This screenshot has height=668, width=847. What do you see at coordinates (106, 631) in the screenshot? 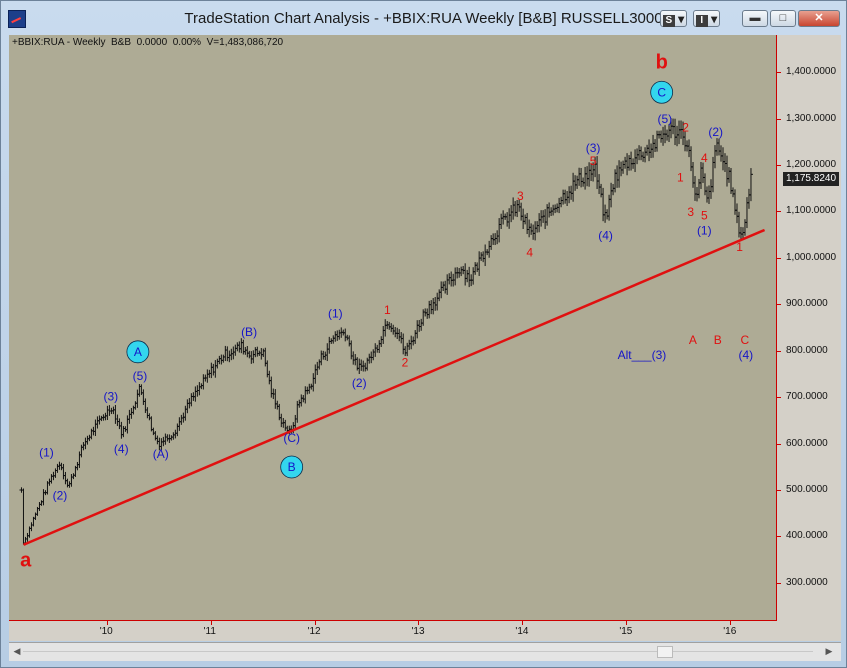
I see `x-axis-label: '10` at bounding box center [106, 631].